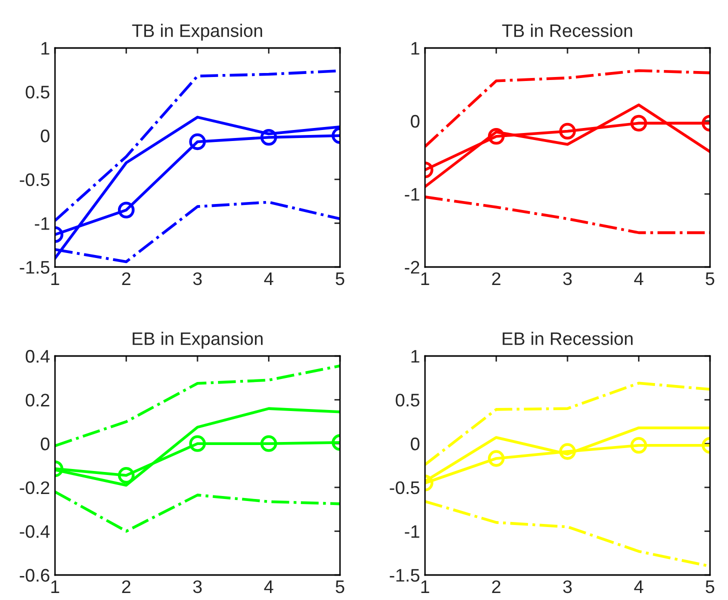  I want to click on y-tick-label: -0.2, so click(35, 487).